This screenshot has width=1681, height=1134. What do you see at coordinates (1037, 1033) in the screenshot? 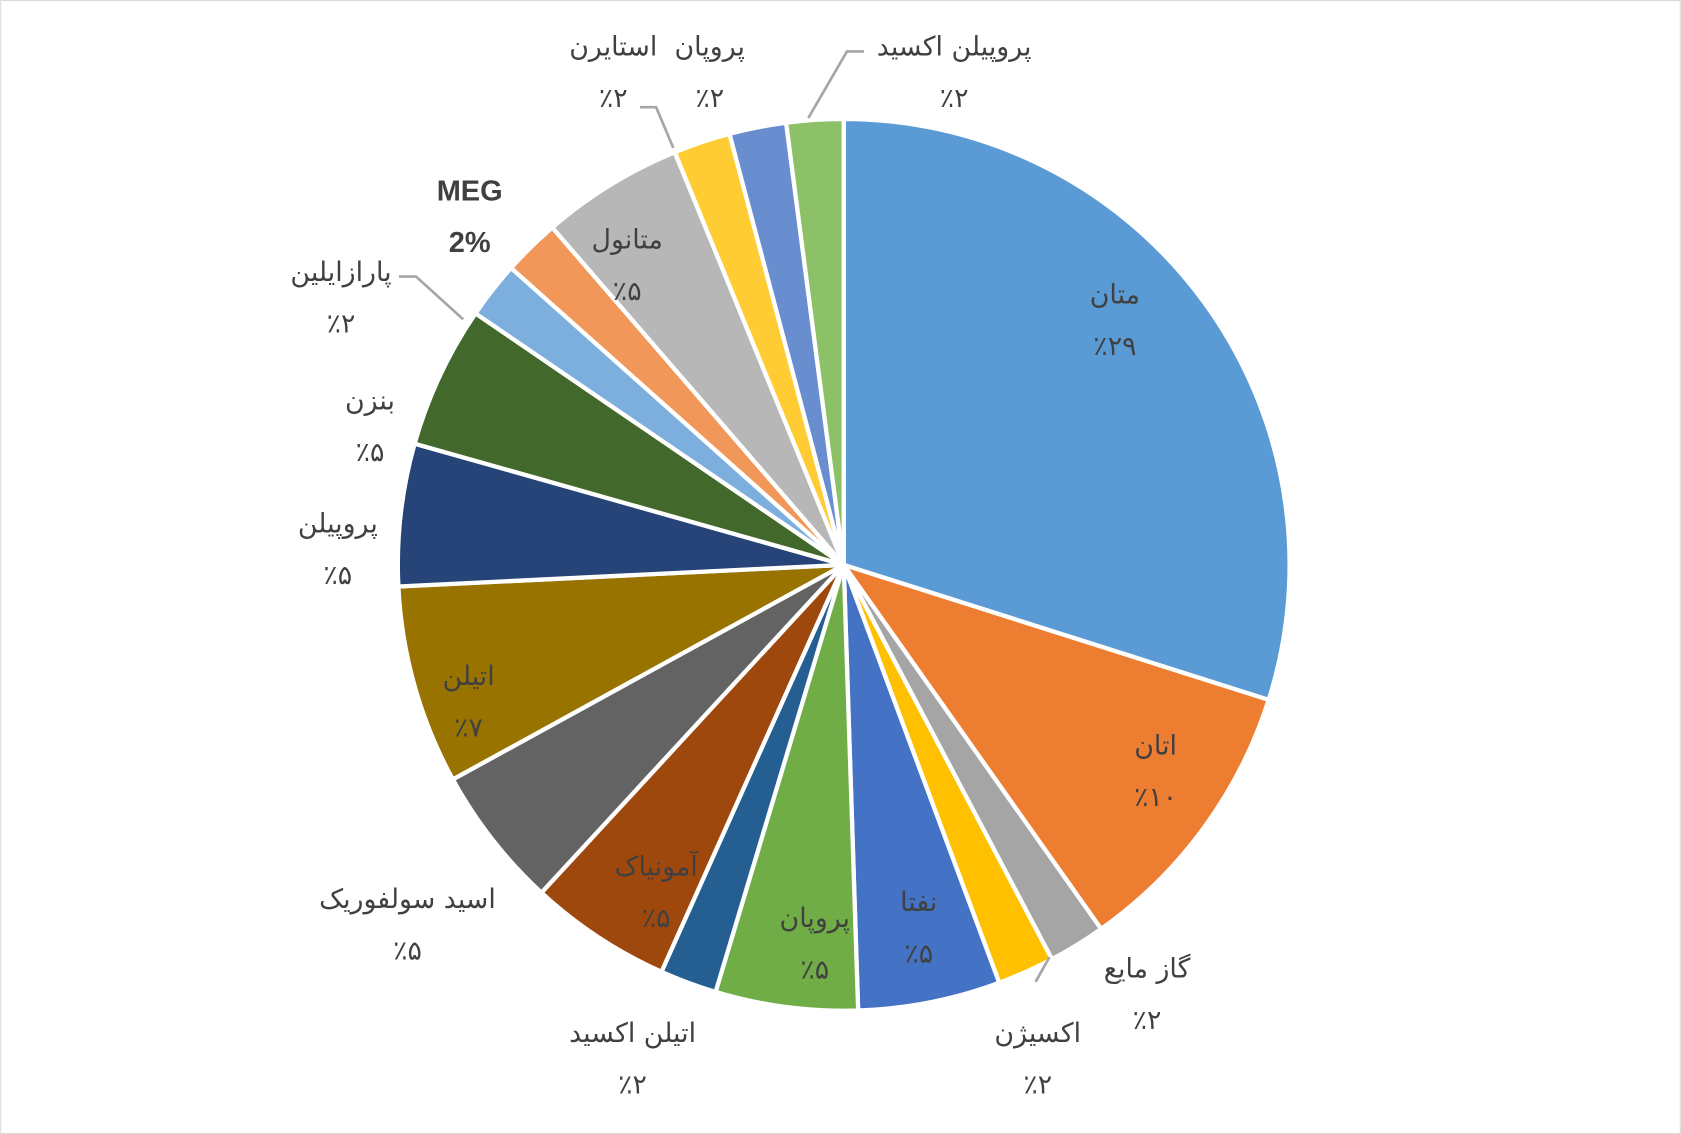
I see `category-label: اکسیژن` at bounding box center [1037, 1033].